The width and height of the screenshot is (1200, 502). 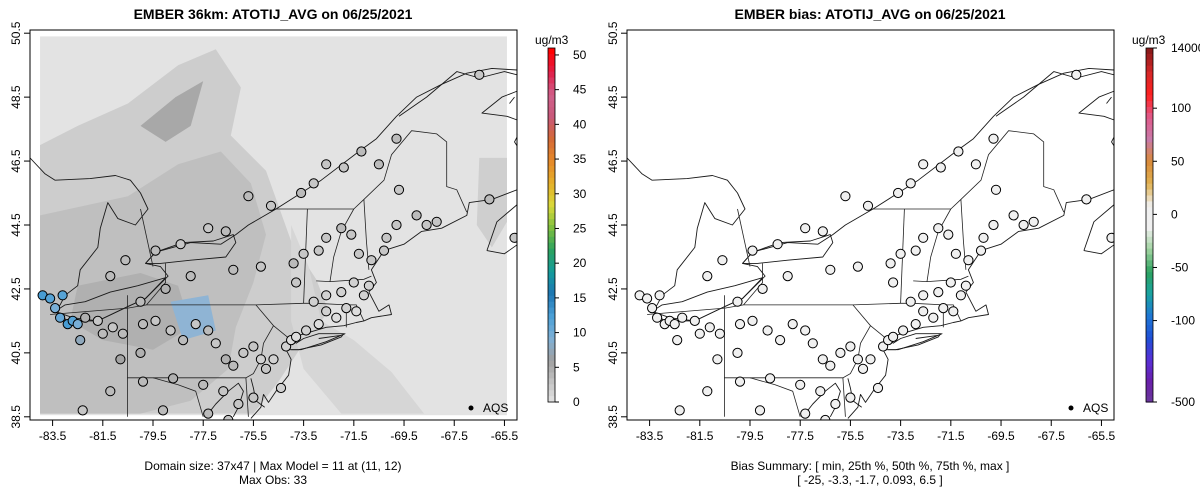 What do you see at coordinates (750, 436) in the screenshot?
I see `x-tick-label: -79.5` at bounding box center [750, 436].